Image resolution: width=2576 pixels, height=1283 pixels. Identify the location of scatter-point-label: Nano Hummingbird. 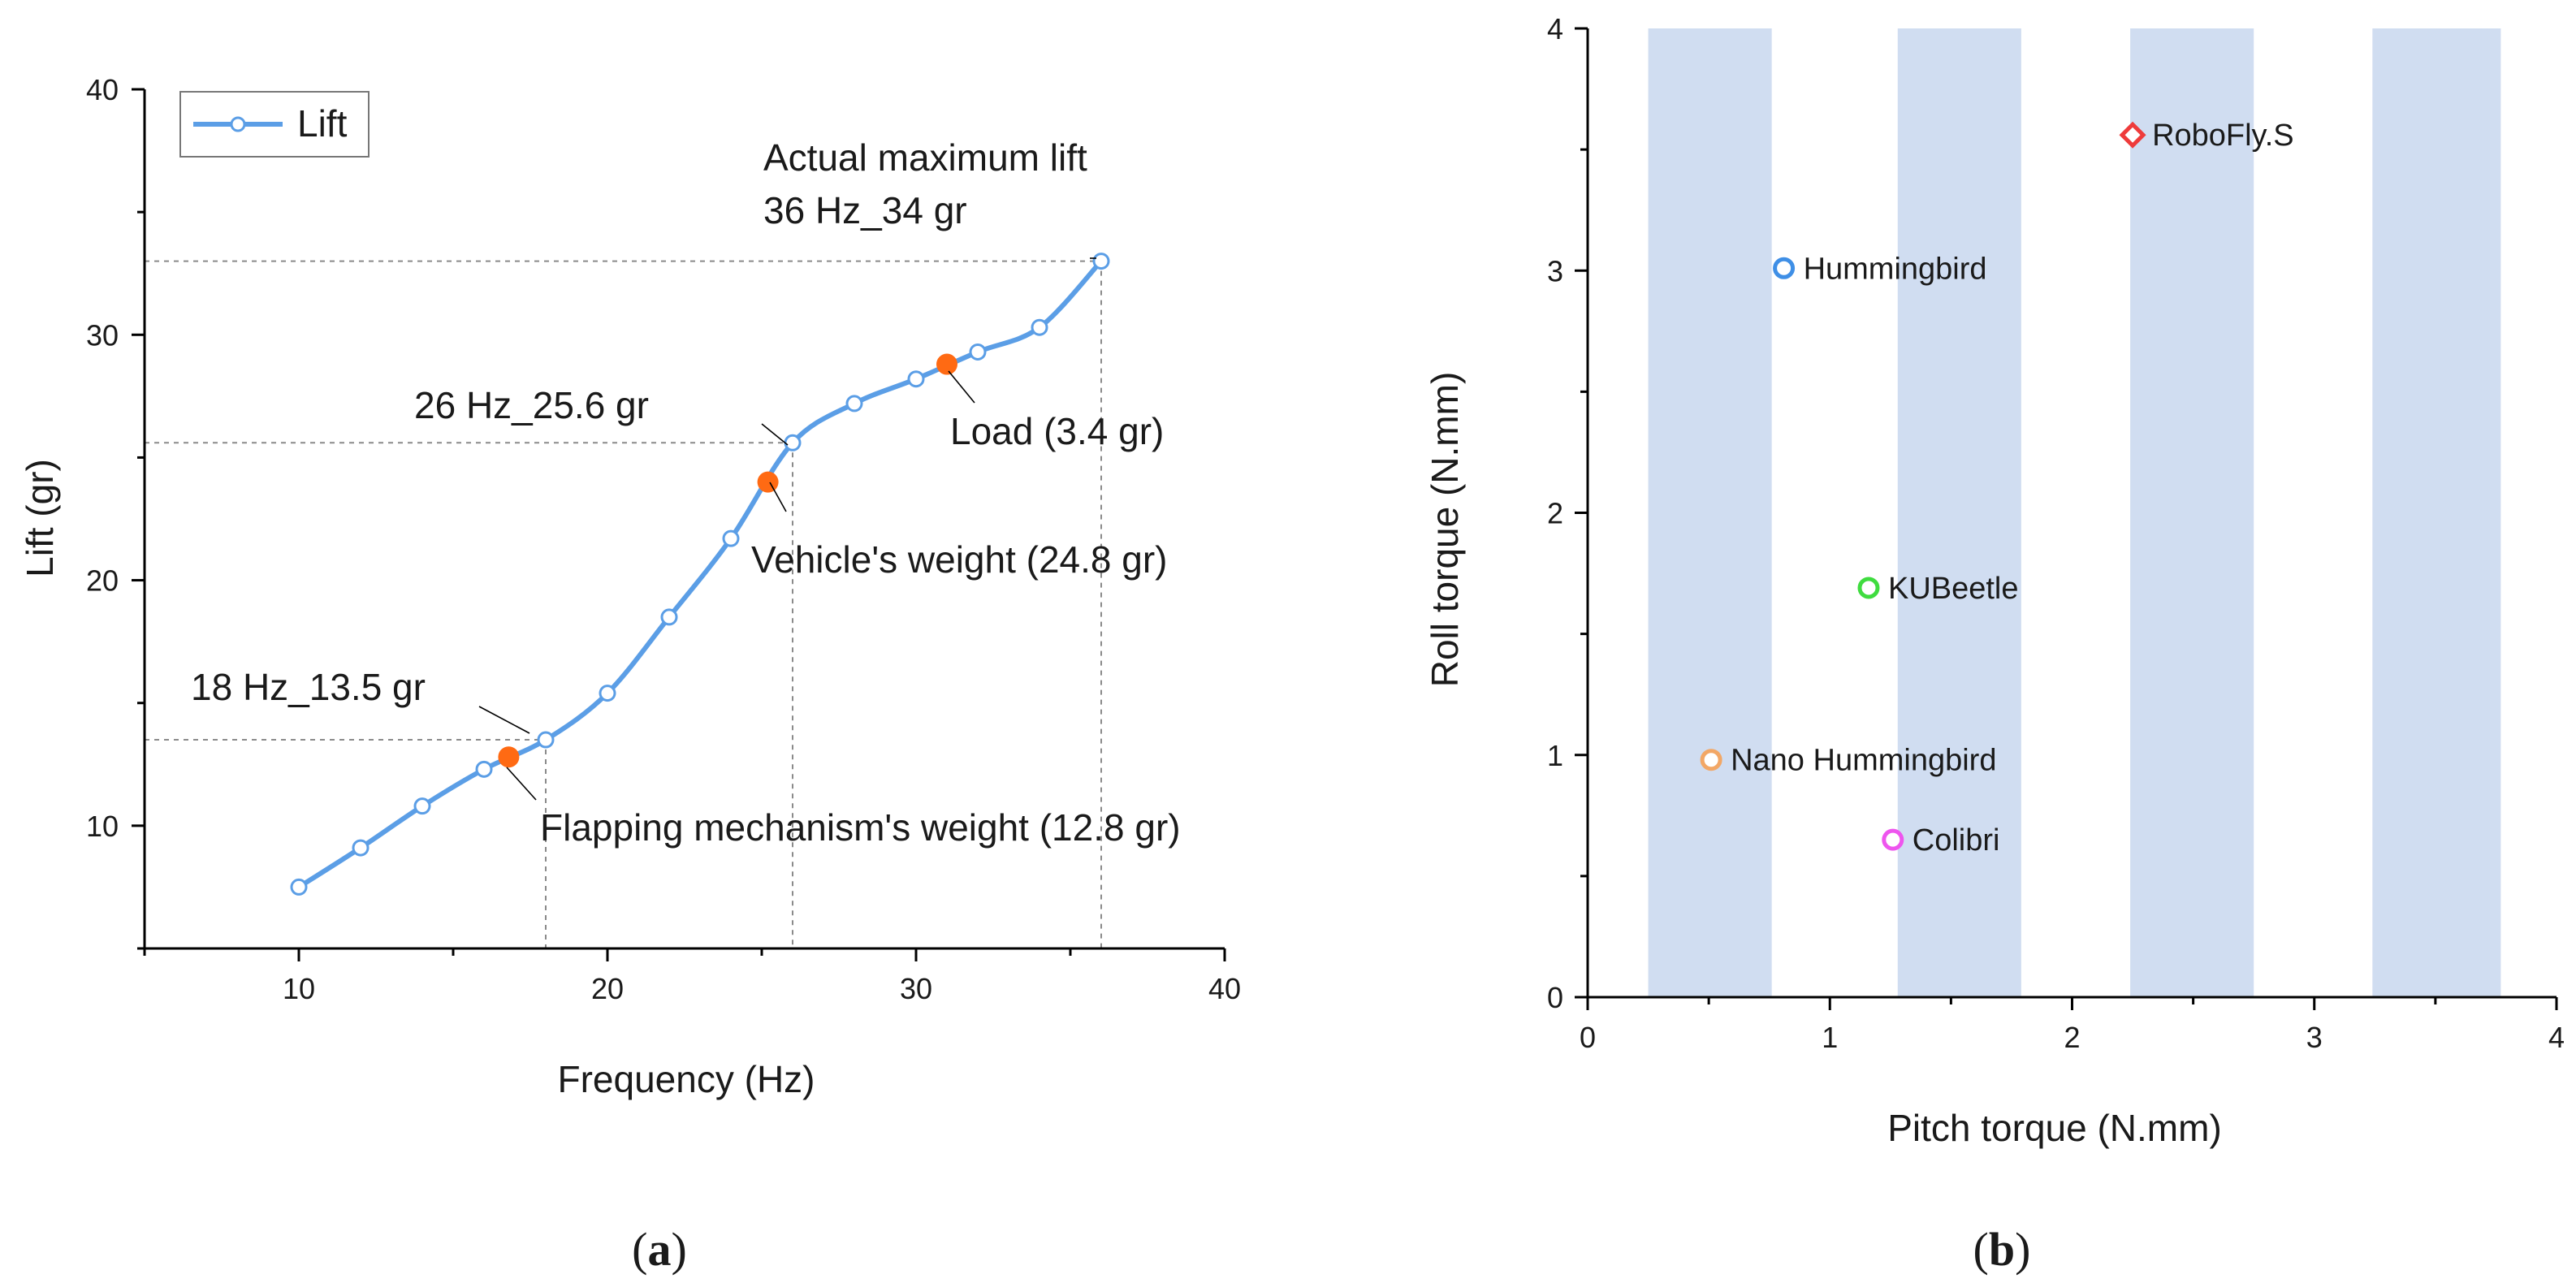
(1864, 761).